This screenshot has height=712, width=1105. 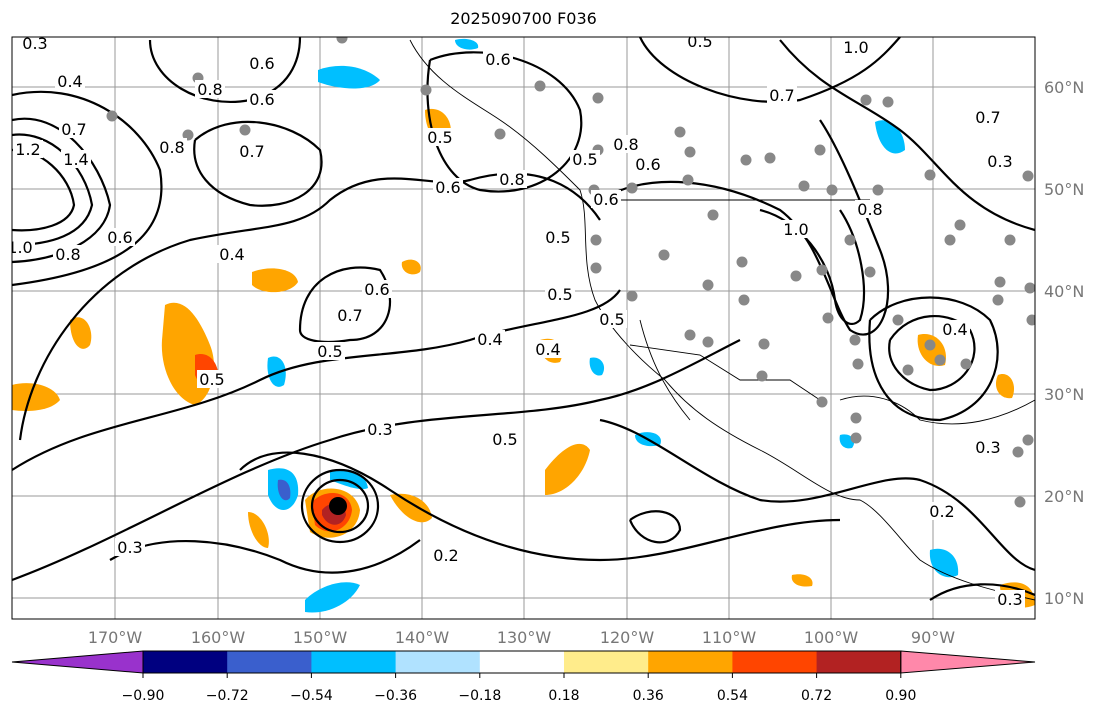 What do you see at coordinates (143, 696) in the screenshot?
I see `colorbar-tick-label: −0.90` at bounding box center [143, 696].